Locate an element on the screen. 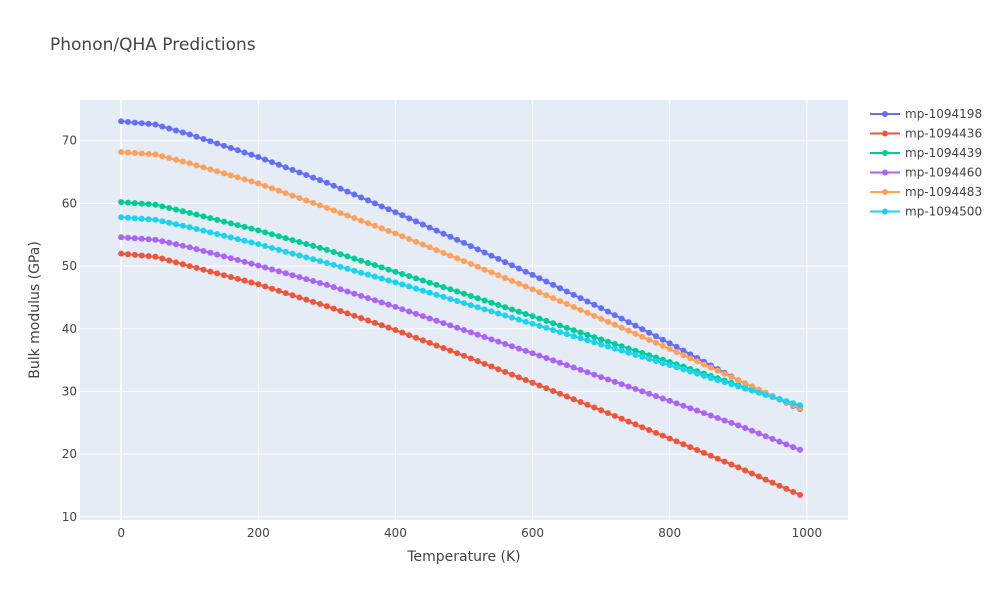 The image size is (1000, 600). legend-item: mp-1094500 is located at coordinates (926, 212).